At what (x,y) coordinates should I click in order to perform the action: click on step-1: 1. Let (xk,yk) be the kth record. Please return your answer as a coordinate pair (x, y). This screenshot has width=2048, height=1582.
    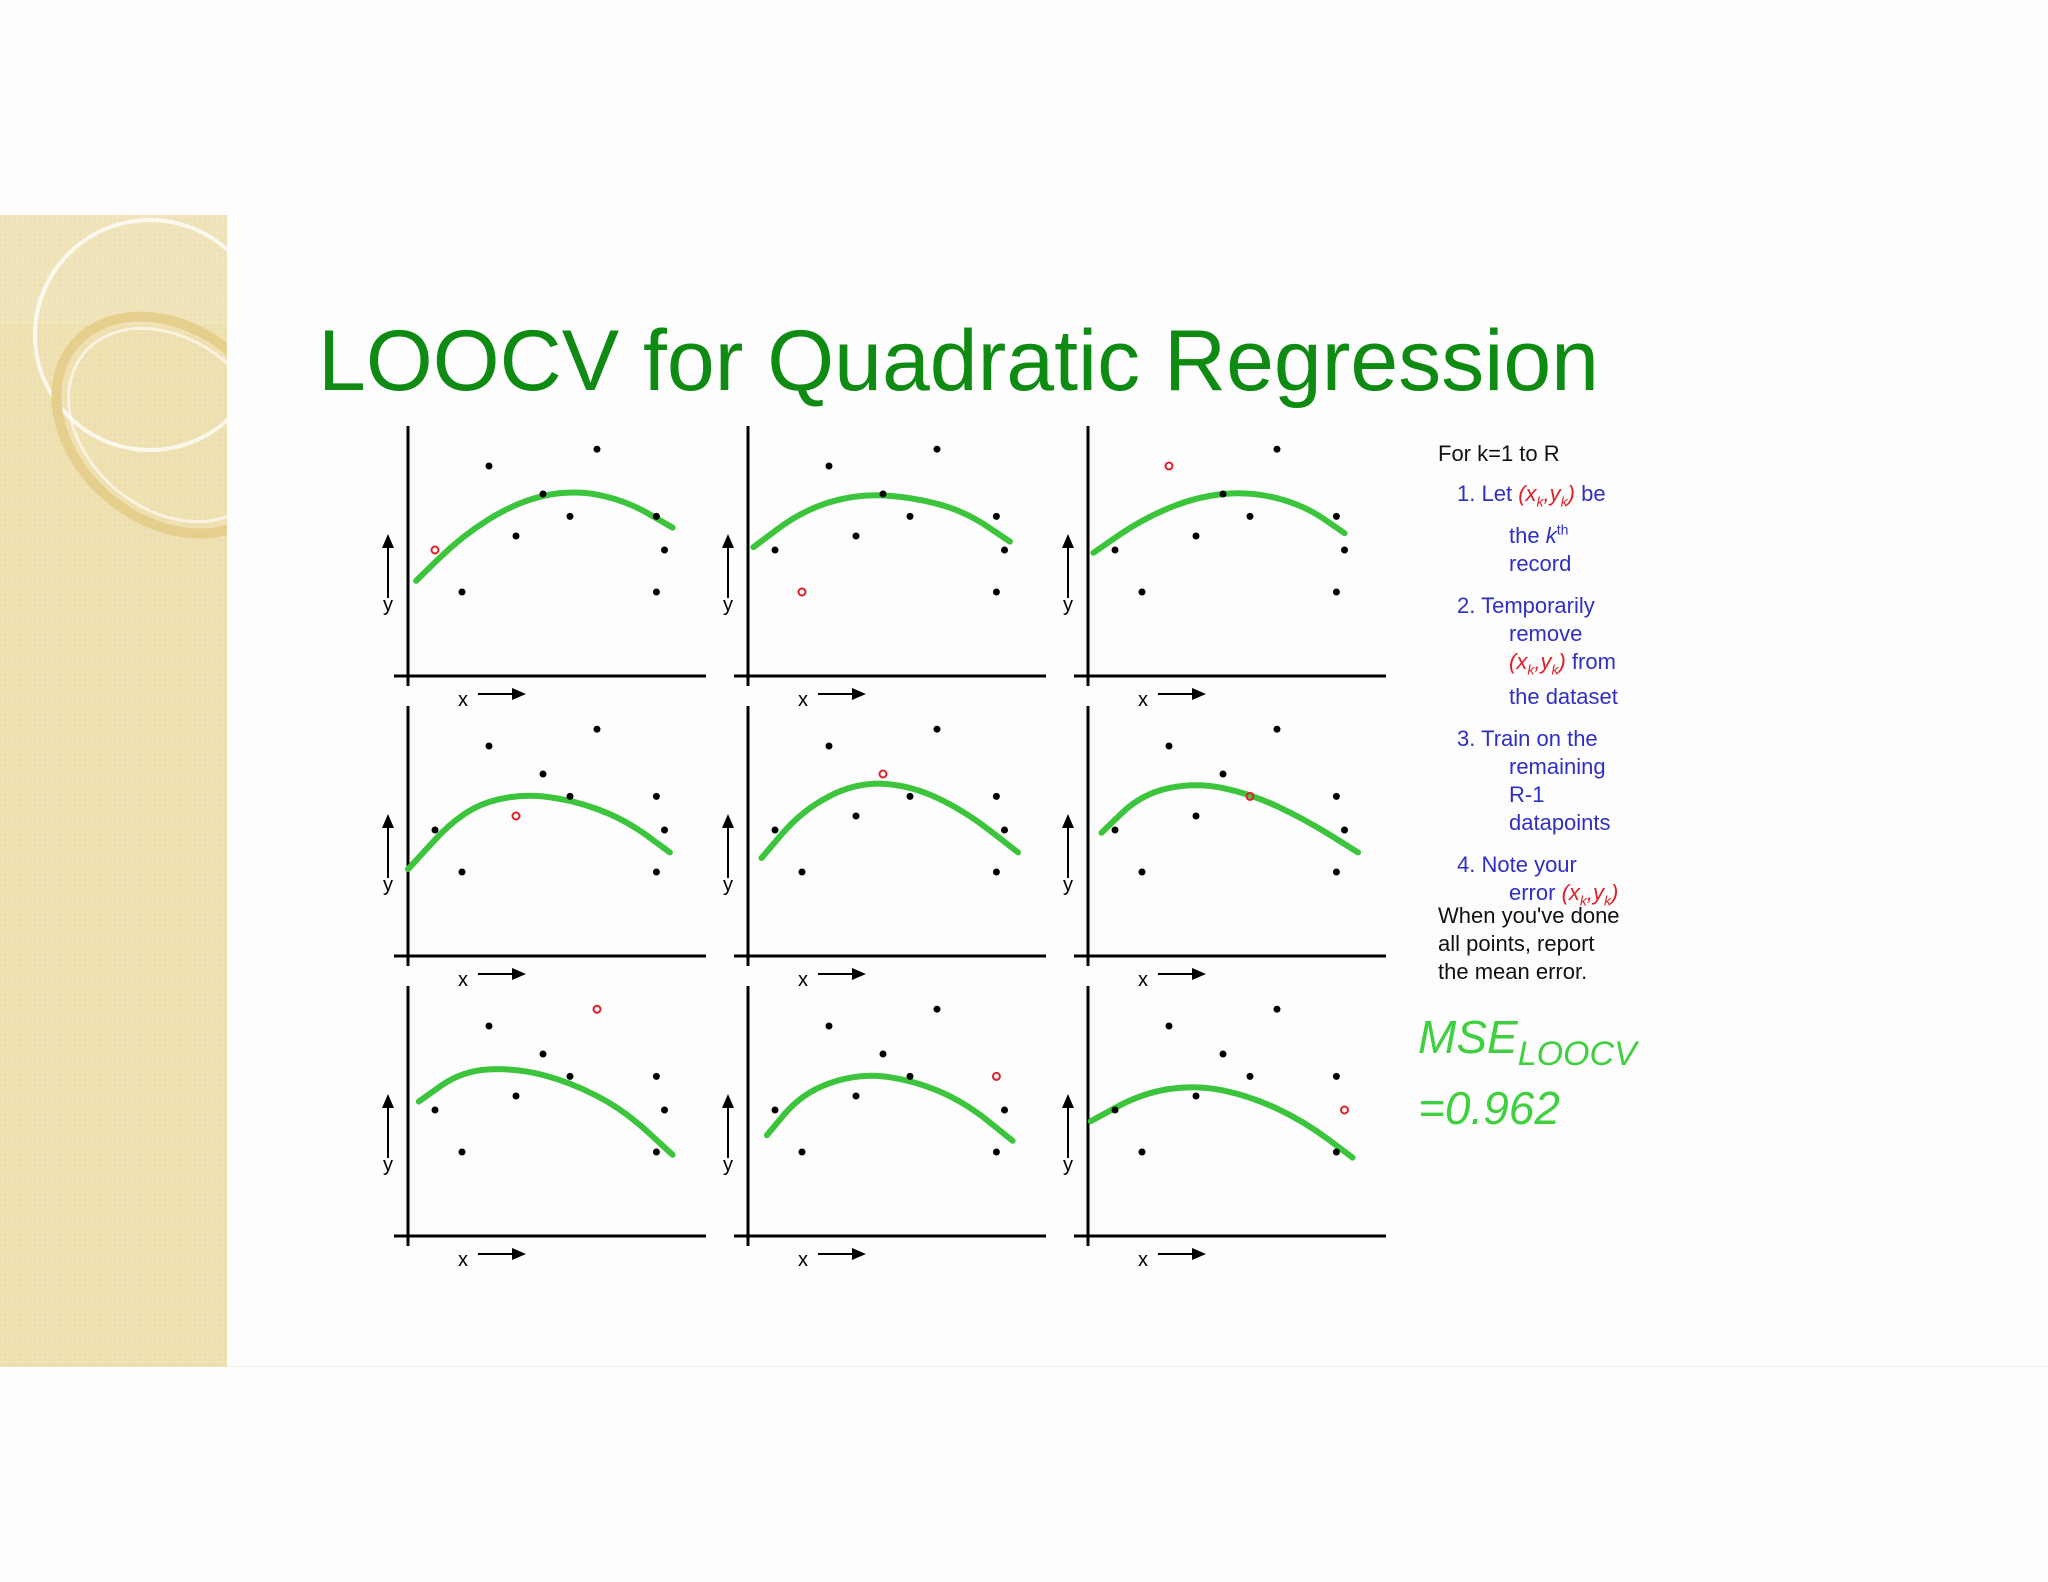
    Looking at the image, I should click on (1607, 529).